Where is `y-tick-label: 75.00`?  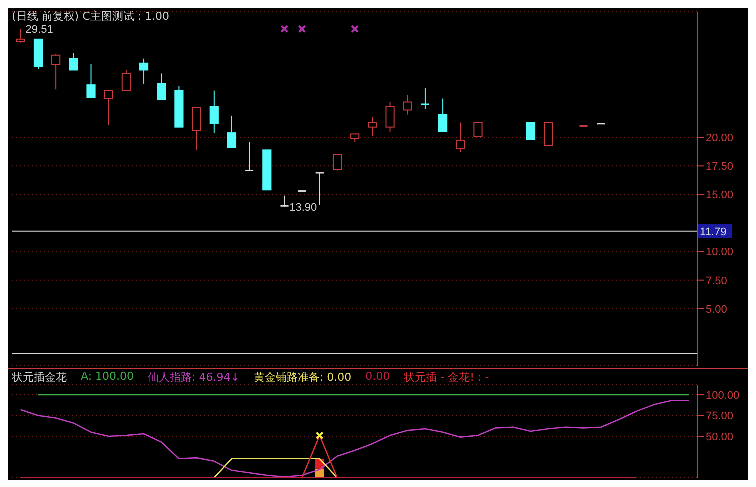 y-tick-label: 75.00 is located at coordinates (720, 416).